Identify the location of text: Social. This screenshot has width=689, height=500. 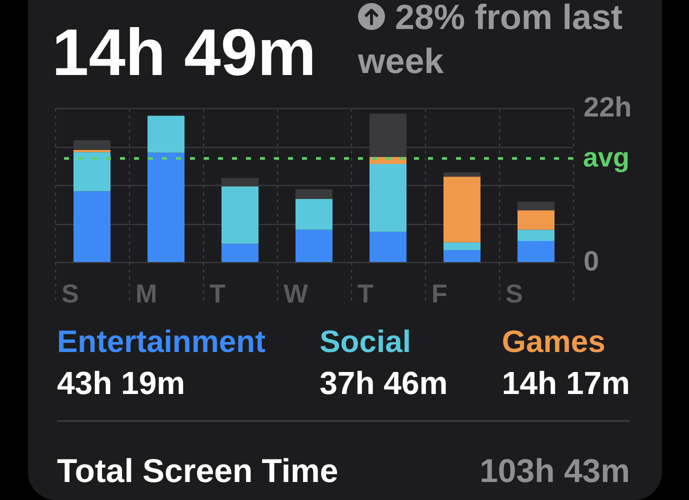
(366, 342).